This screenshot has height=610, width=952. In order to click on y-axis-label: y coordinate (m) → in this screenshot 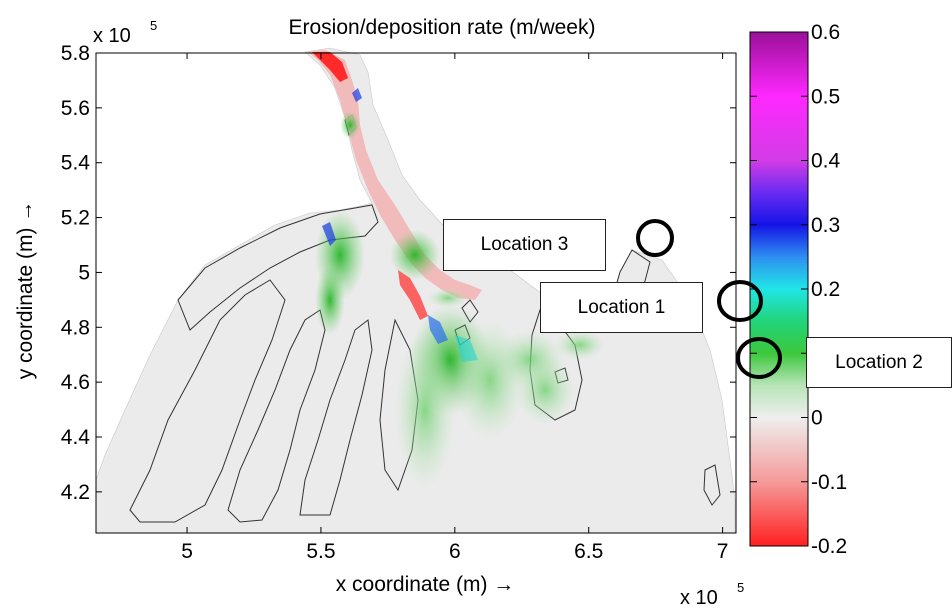, I will do `click(25, 290)`.